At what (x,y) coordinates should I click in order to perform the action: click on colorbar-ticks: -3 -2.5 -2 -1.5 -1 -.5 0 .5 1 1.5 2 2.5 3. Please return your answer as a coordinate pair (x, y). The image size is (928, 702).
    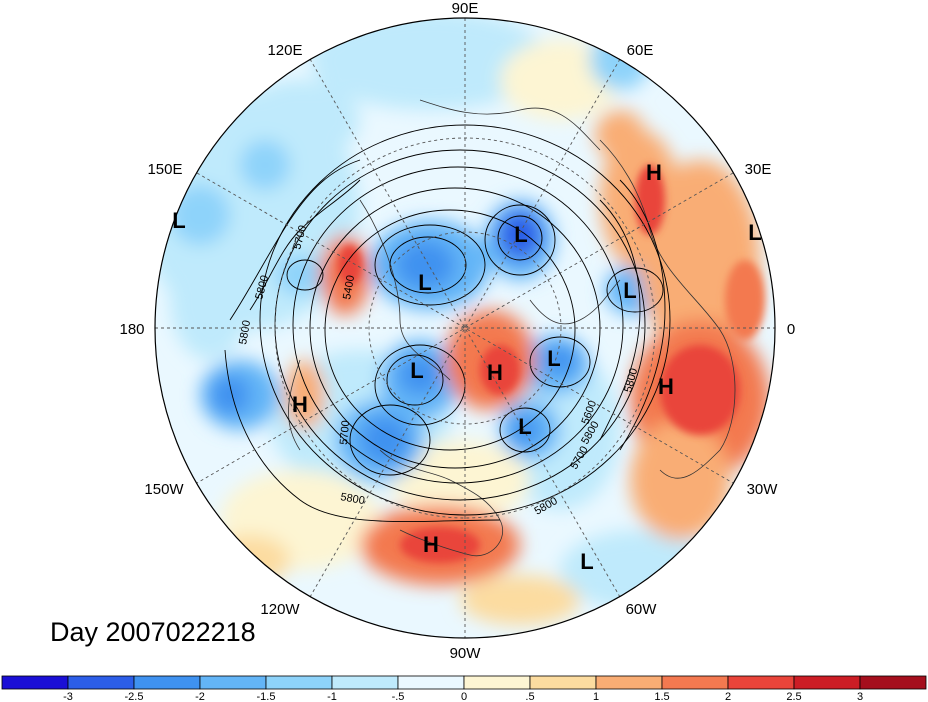
    Looking at the image, I should click on (463, 696).